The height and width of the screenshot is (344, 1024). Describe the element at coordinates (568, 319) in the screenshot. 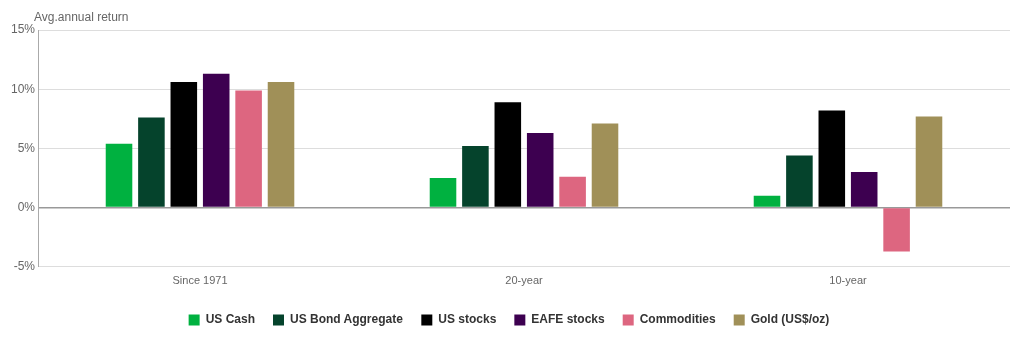

I see `legend-label: EAFE stocks` at that location.